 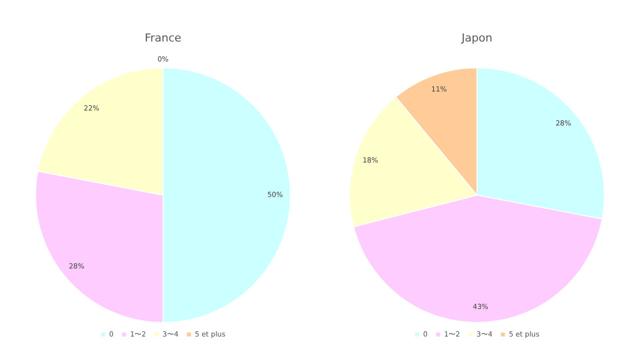 What do you see at coordinates (476, 37) in the screenshot?
I see `chart-title: Japon` at bounding box center [476, 37].